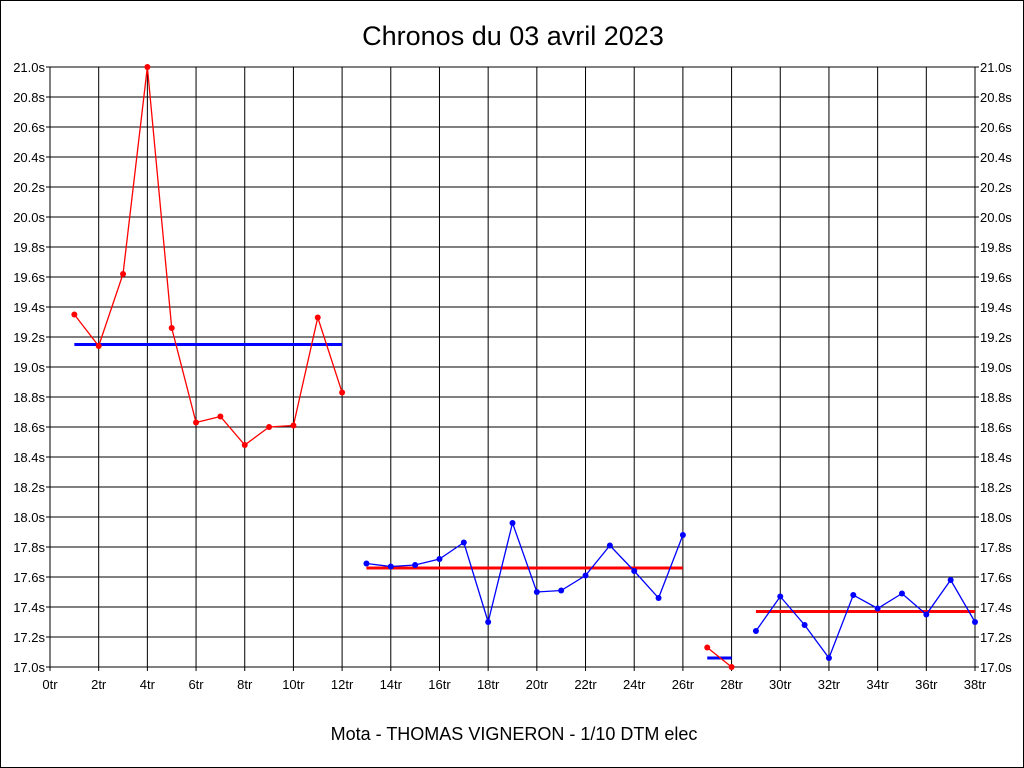  I want to click on y-tick-label-right: 20.6s, so click(996, 127).